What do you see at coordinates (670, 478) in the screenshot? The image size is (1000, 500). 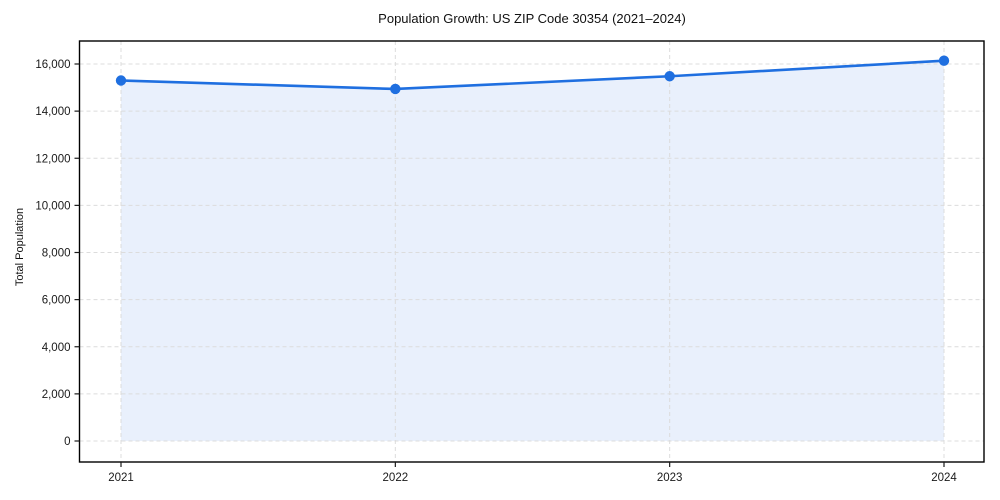 I see `x-tick-label: 2023` at bounding box center [670, 478].